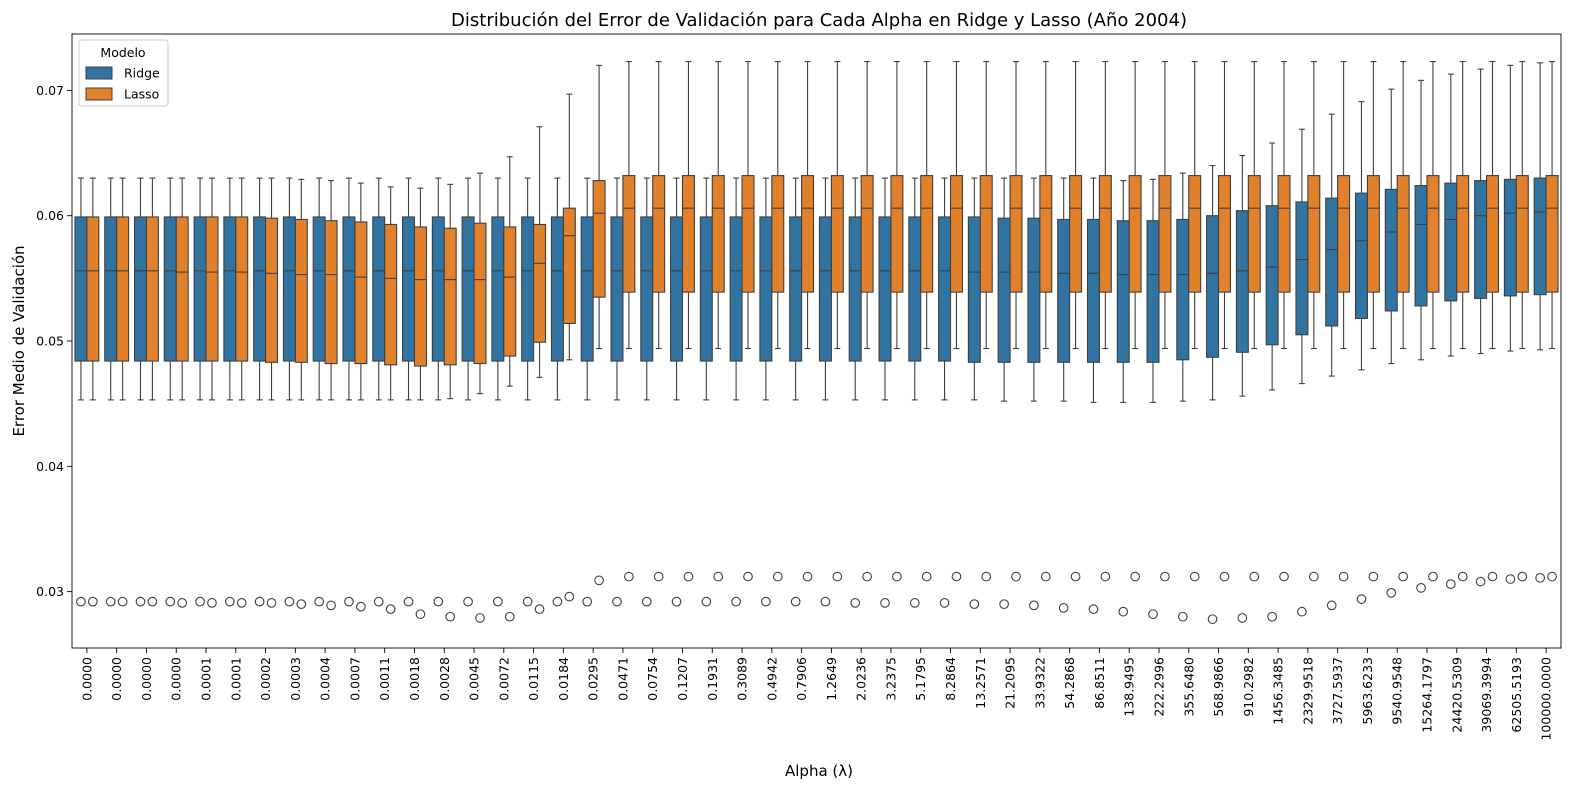 This screenshot has height=790, width=1589. I want to click on x-tick-label: 910.2982, so click(1248, 687).